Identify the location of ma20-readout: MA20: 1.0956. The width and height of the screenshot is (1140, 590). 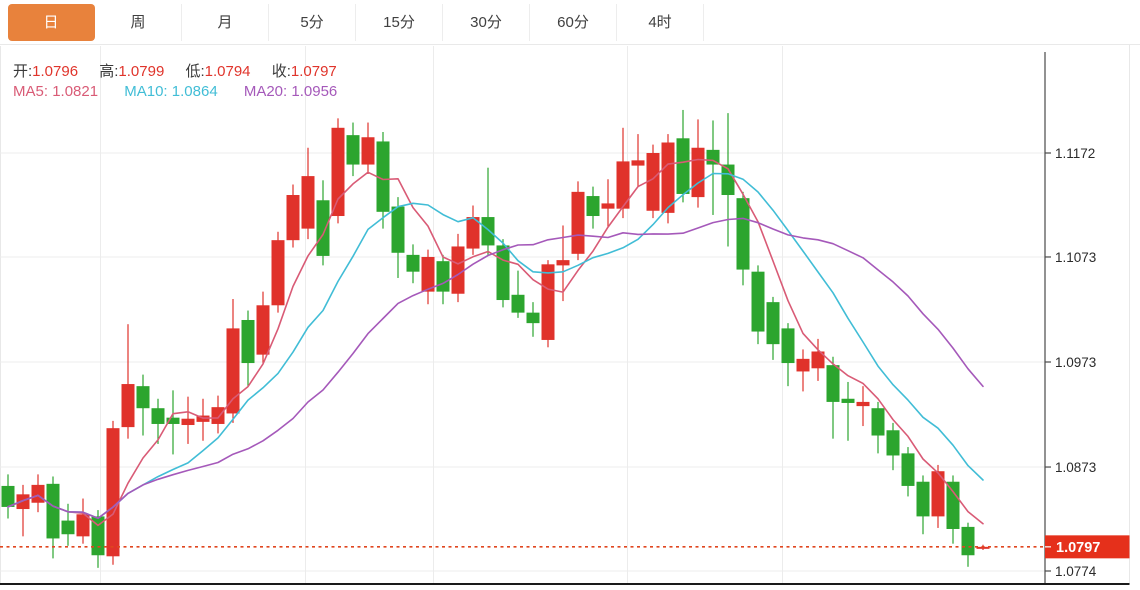
(290, 91).